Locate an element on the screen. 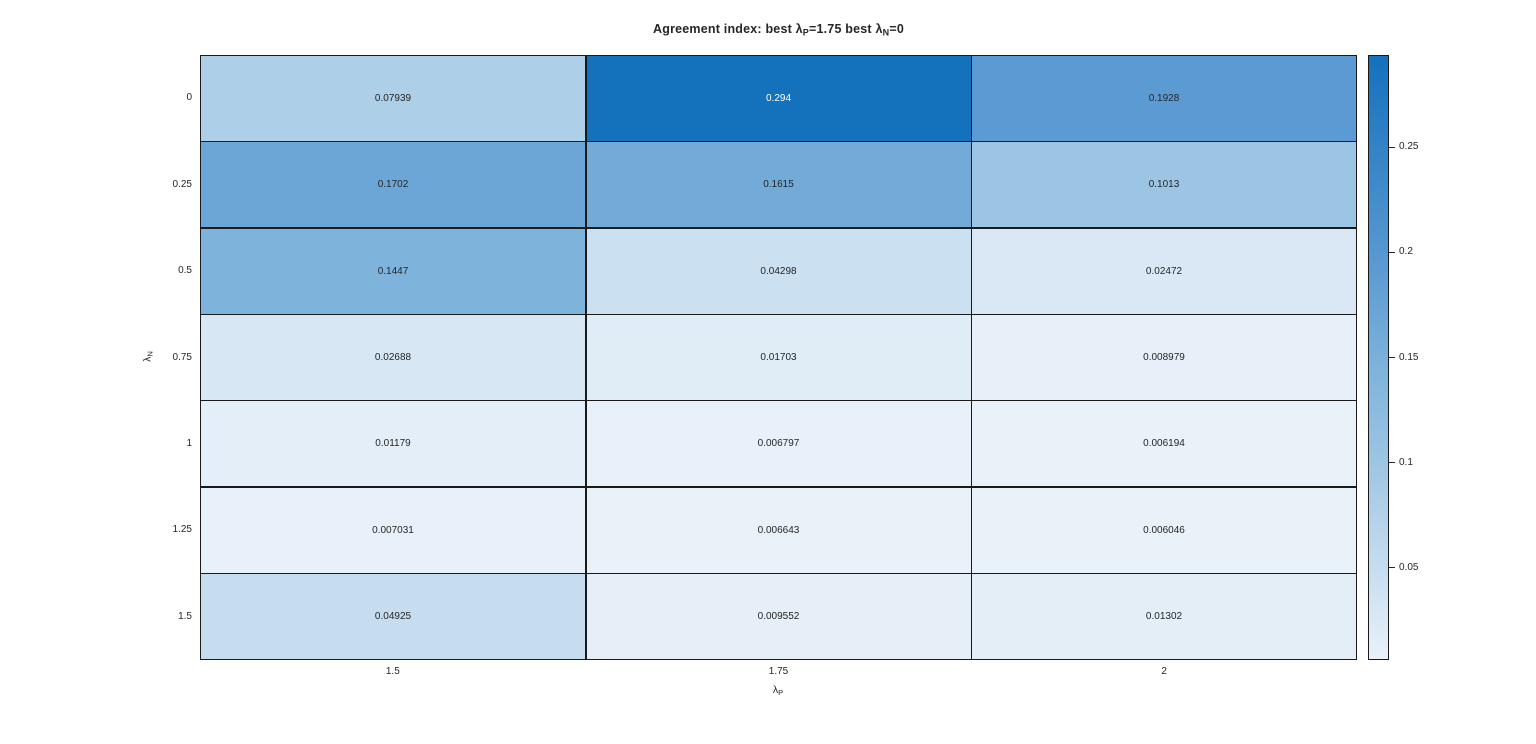 Image resolution: width=1536 pixels, height=744 pixels. colorbar-tick-label: 0.25 is located at coordinates (1409, 147).